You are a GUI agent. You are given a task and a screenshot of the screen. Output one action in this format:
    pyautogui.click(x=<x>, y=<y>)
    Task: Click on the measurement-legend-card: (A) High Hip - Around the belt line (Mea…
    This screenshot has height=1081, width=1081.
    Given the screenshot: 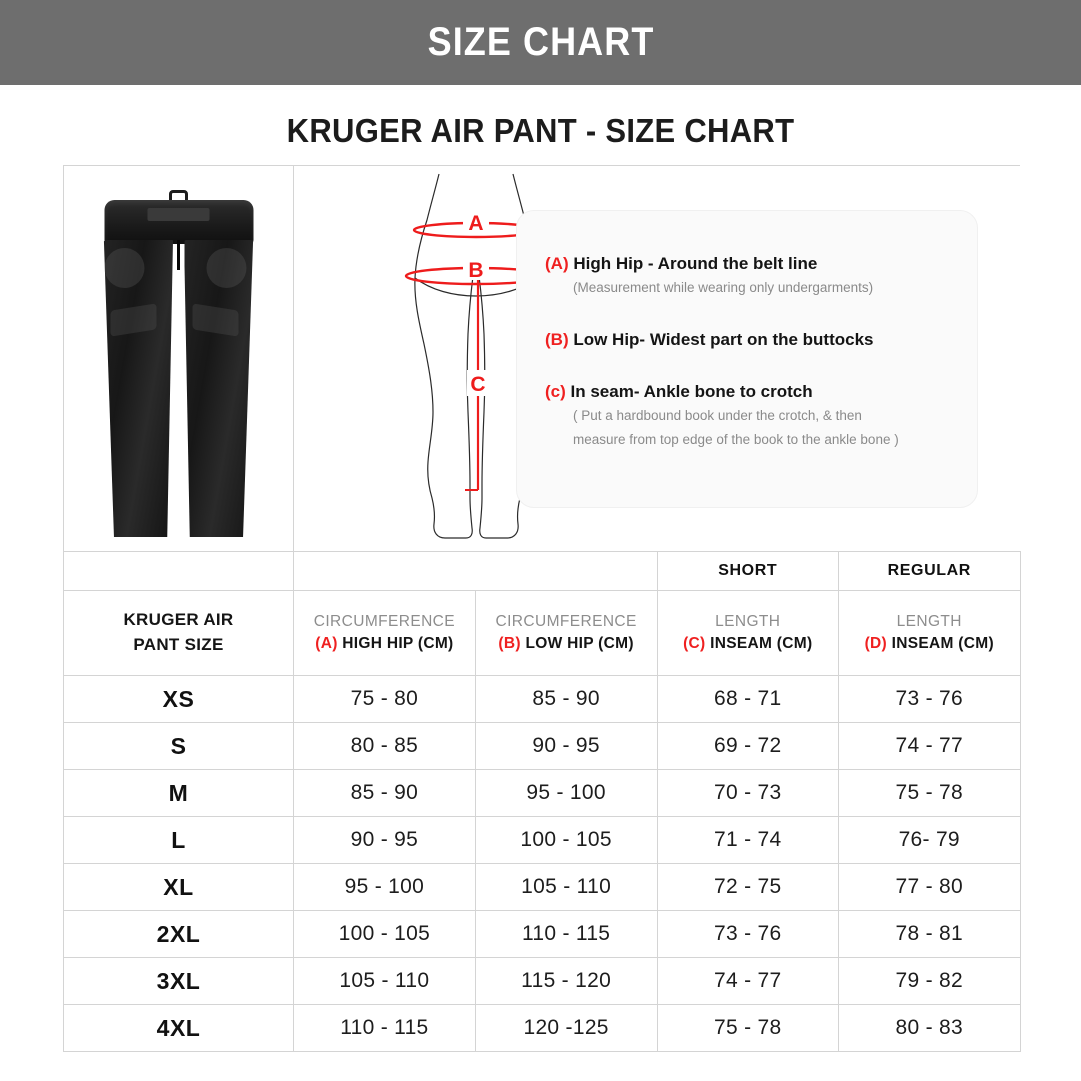 What is the action you would take?
    pyautogui.click(x=747, y=359)
    